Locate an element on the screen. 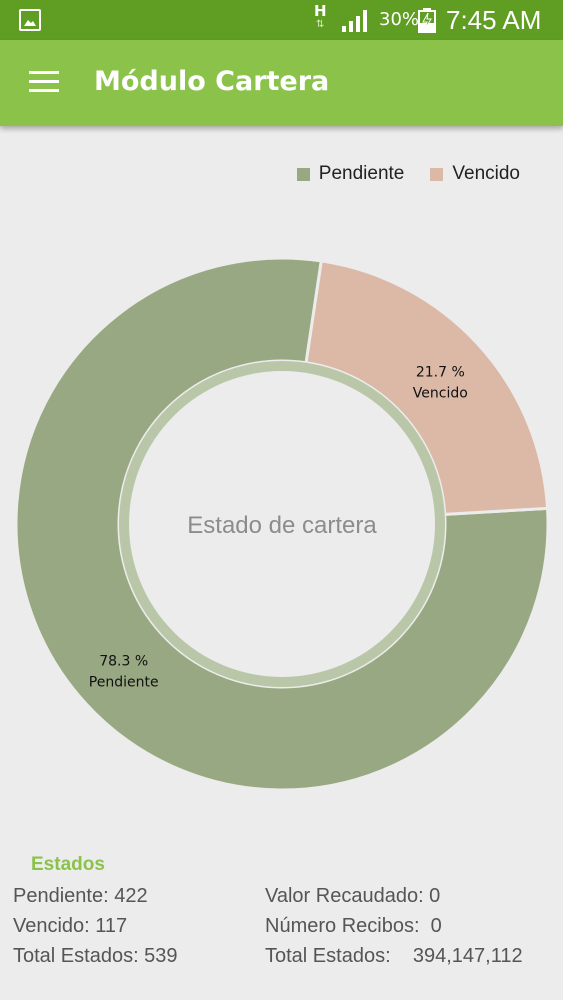 The height and width of the screenshot is (1000, 563). gallery-notification-icon is located at coordinates (30, 20).